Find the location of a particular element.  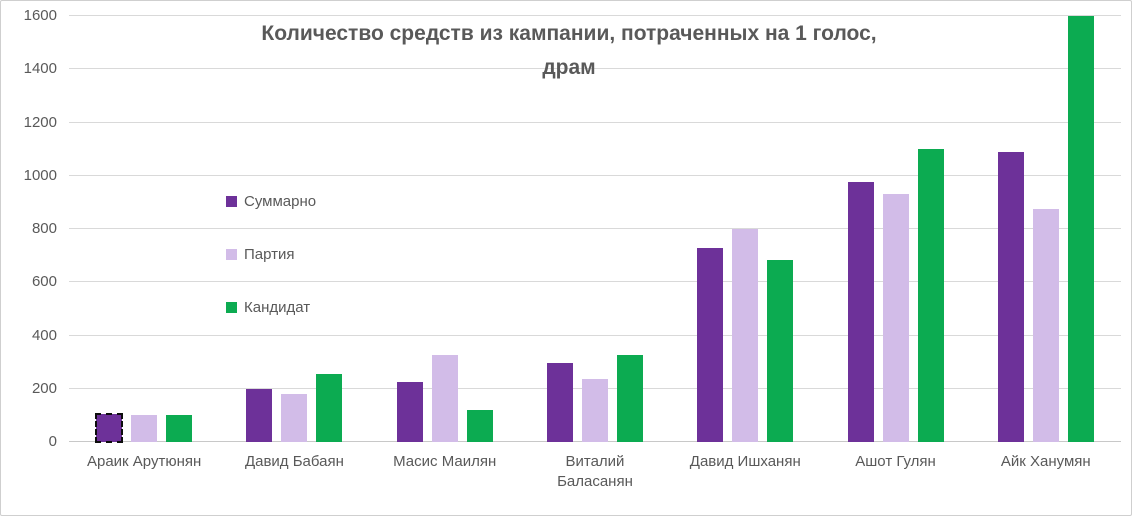

x-category-label: Виталий Баласанян is located at coordinates (595, 472).